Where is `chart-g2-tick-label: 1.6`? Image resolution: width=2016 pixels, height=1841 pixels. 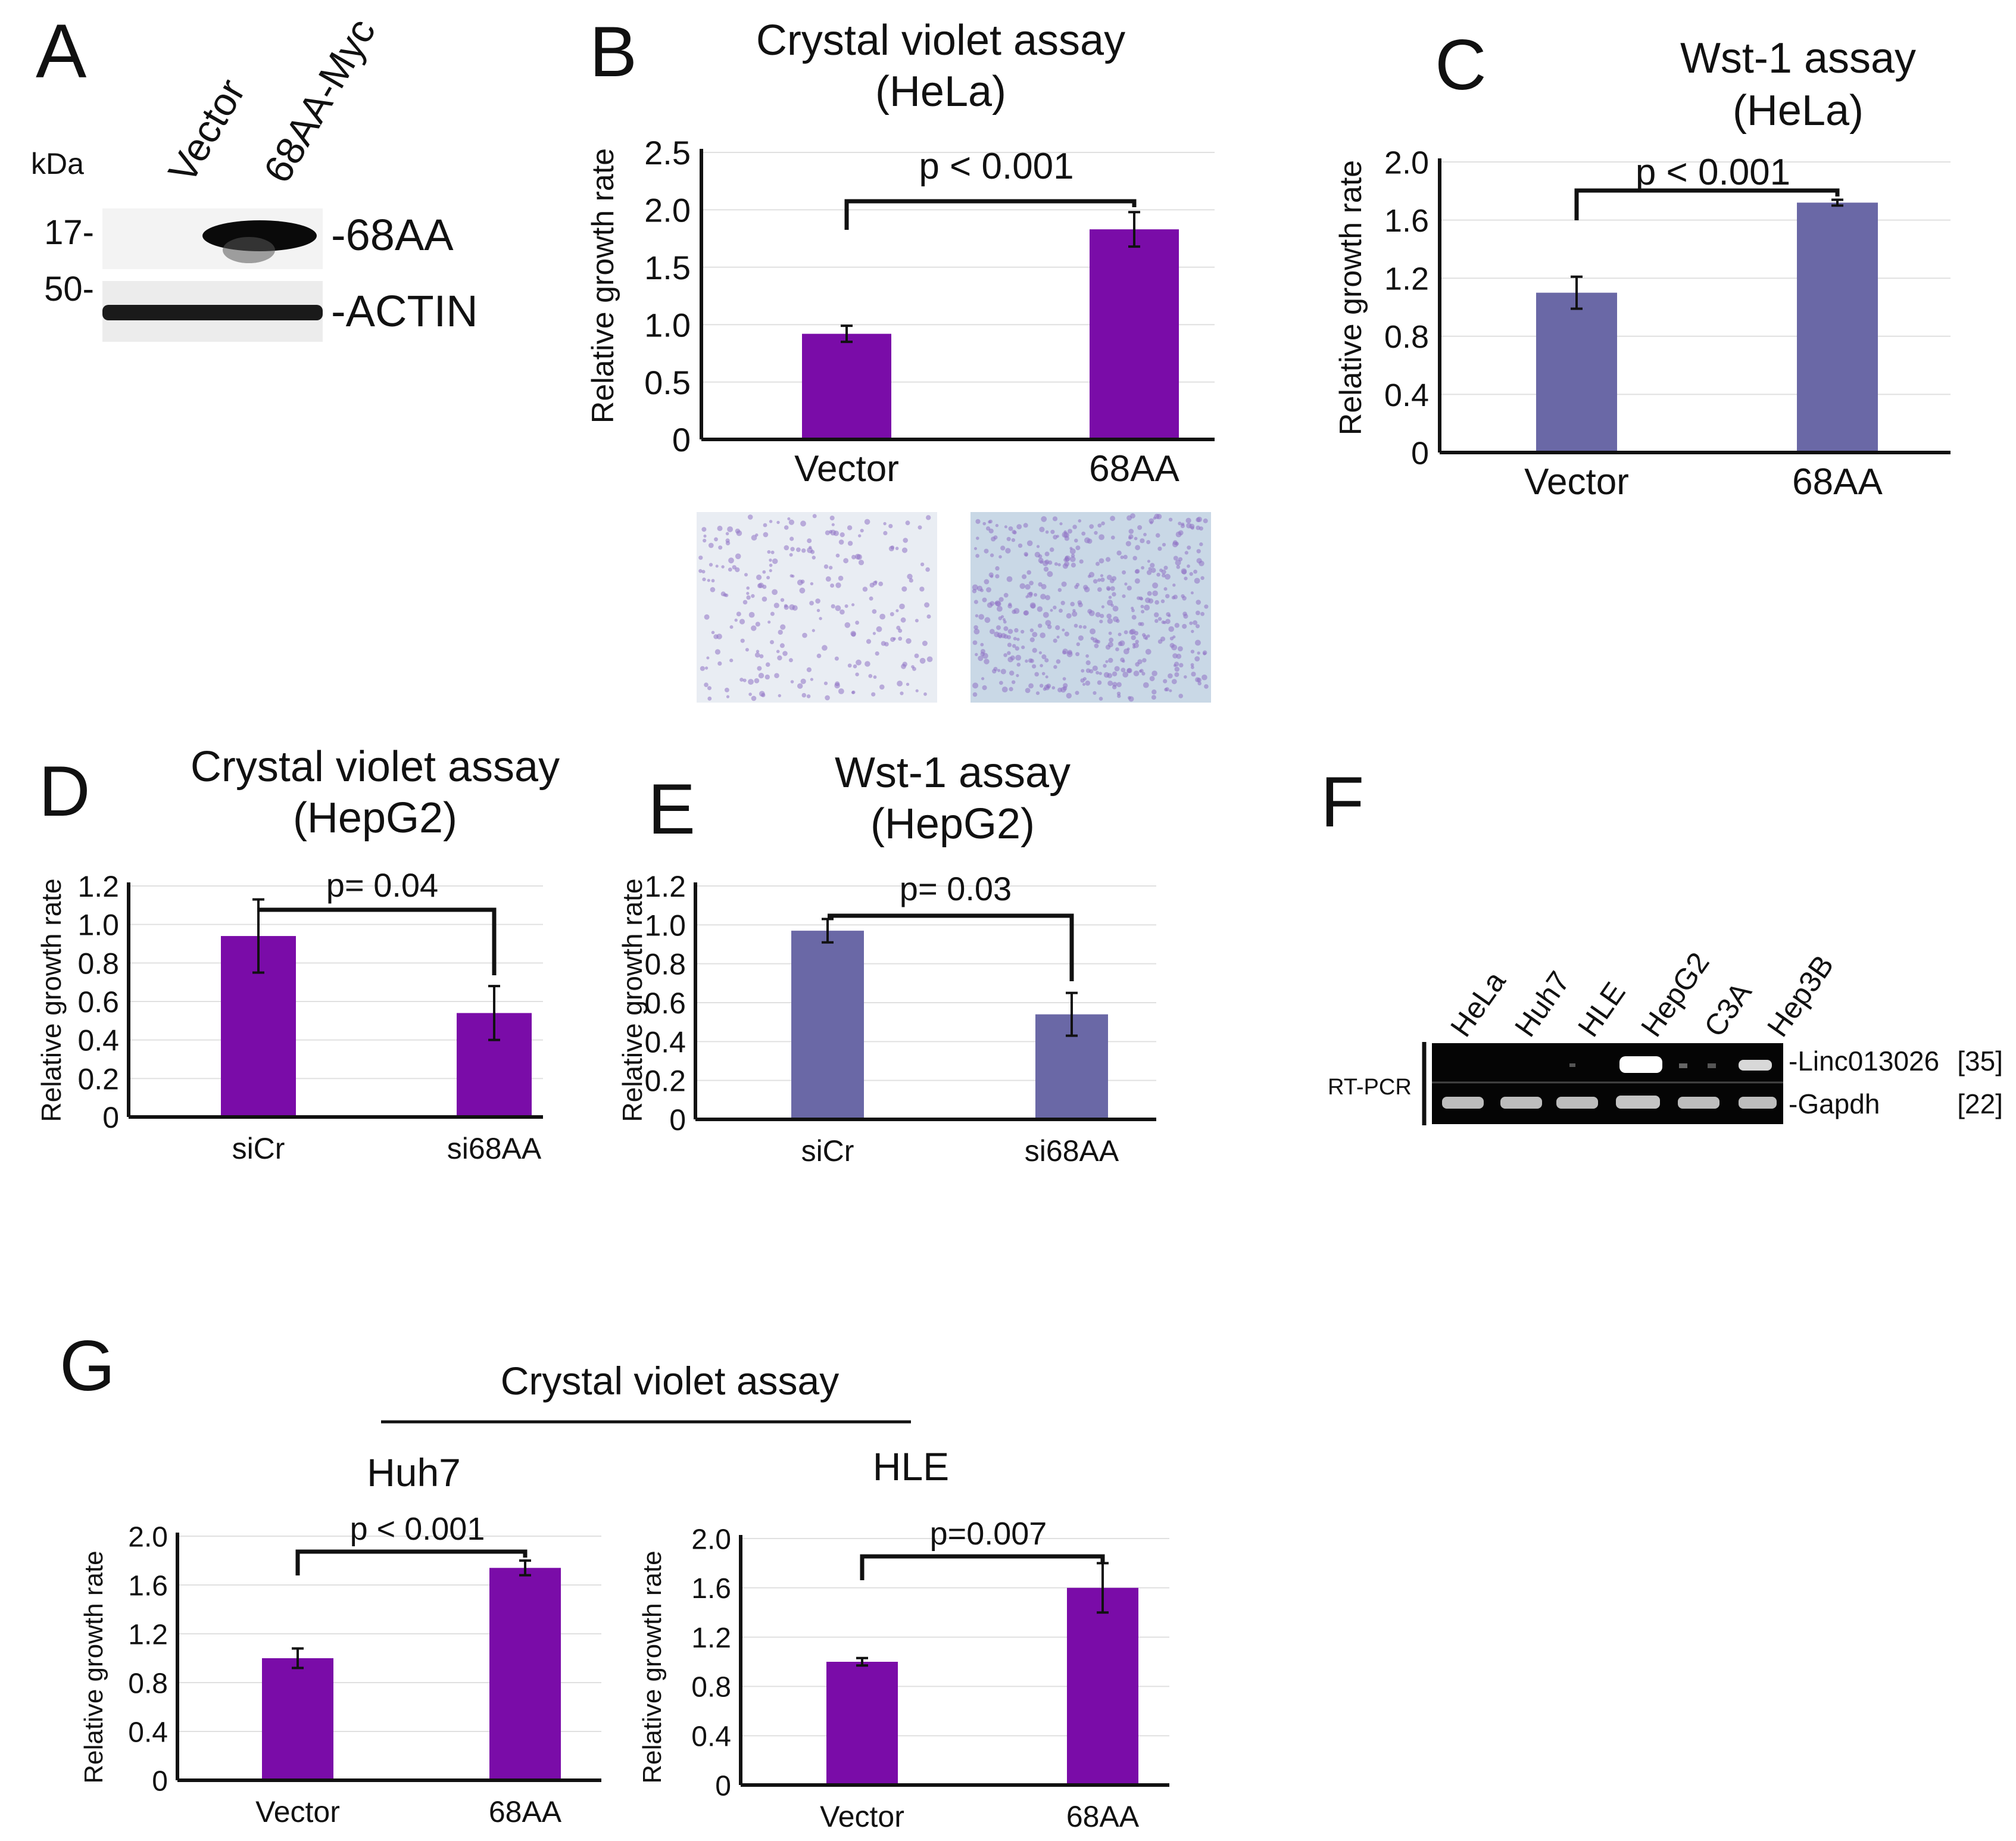
chart-g2-tick-label: 1.6 is located at coordinates (711, 1589).